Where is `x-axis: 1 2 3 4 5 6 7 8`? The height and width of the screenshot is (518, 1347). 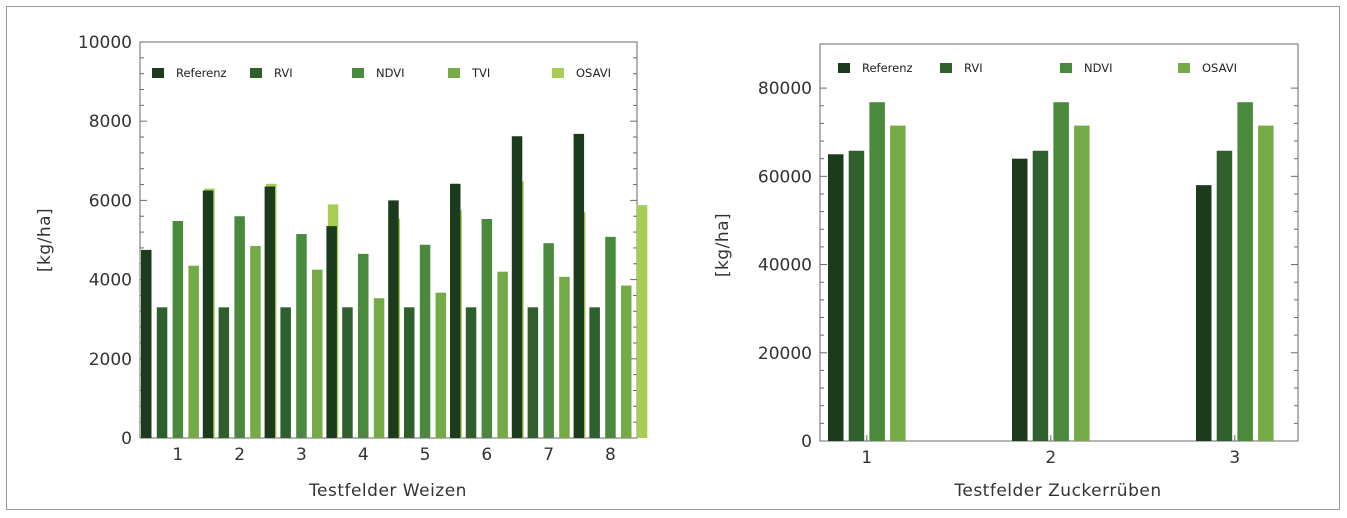
x-axis: 1 2 3 4 5 6 7 8 is located at coordinates (394, 448).